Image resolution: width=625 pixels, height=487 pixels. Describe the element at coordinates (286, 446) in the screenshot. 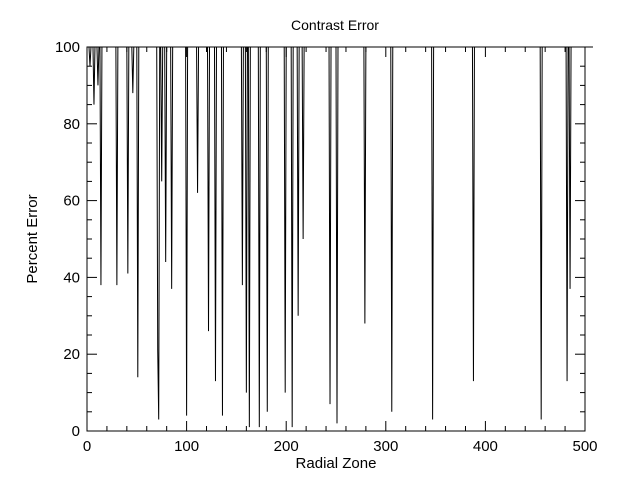

I see `x-tick-label: 200` at that location.